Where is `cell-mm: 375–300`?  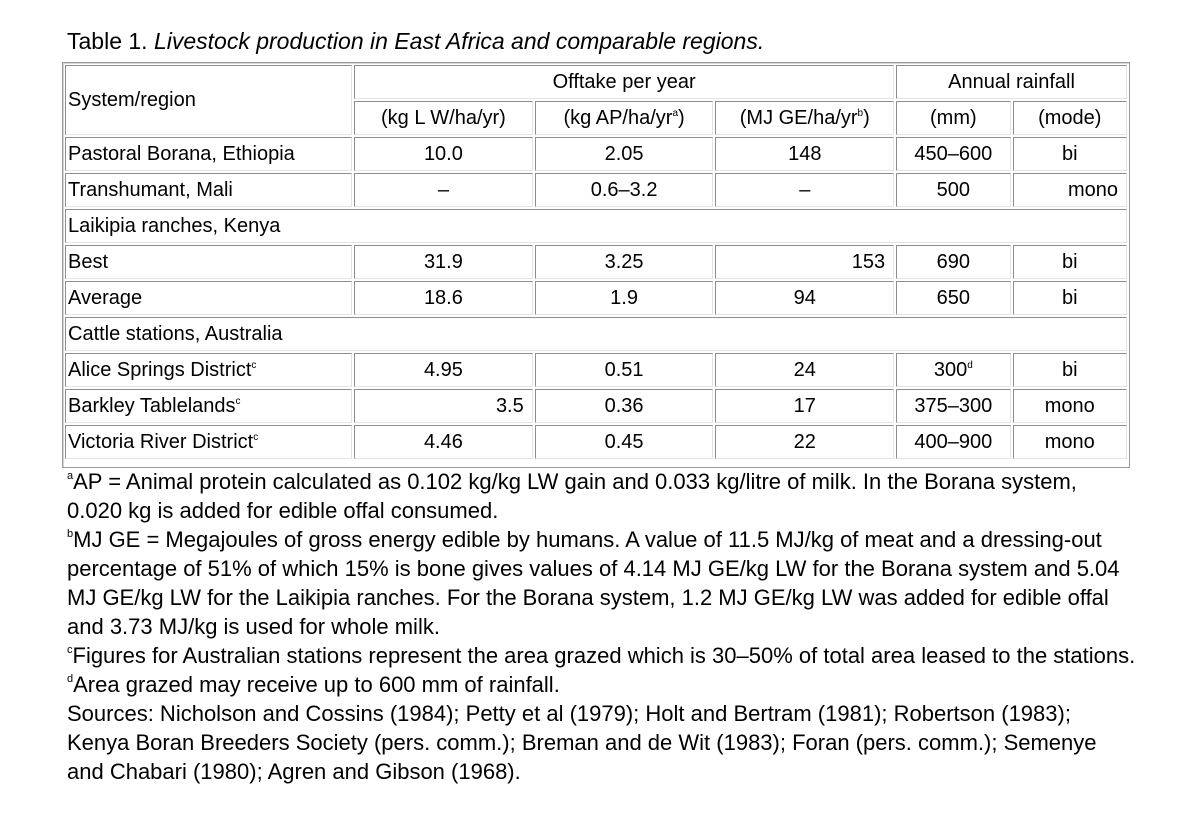
cell-mm: 375–300 is located at coordinates (953, 406).